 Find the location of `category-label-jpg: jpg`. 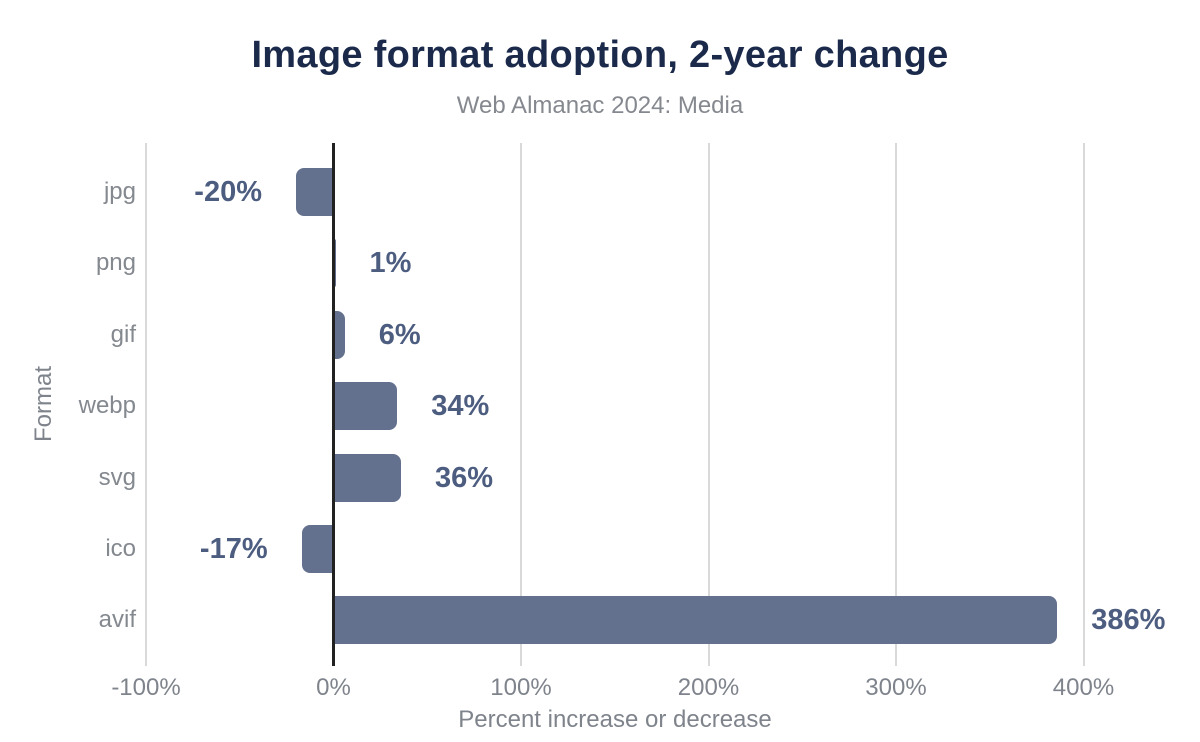

category-label-jpg: jpg is located at coordinates (119, 191).